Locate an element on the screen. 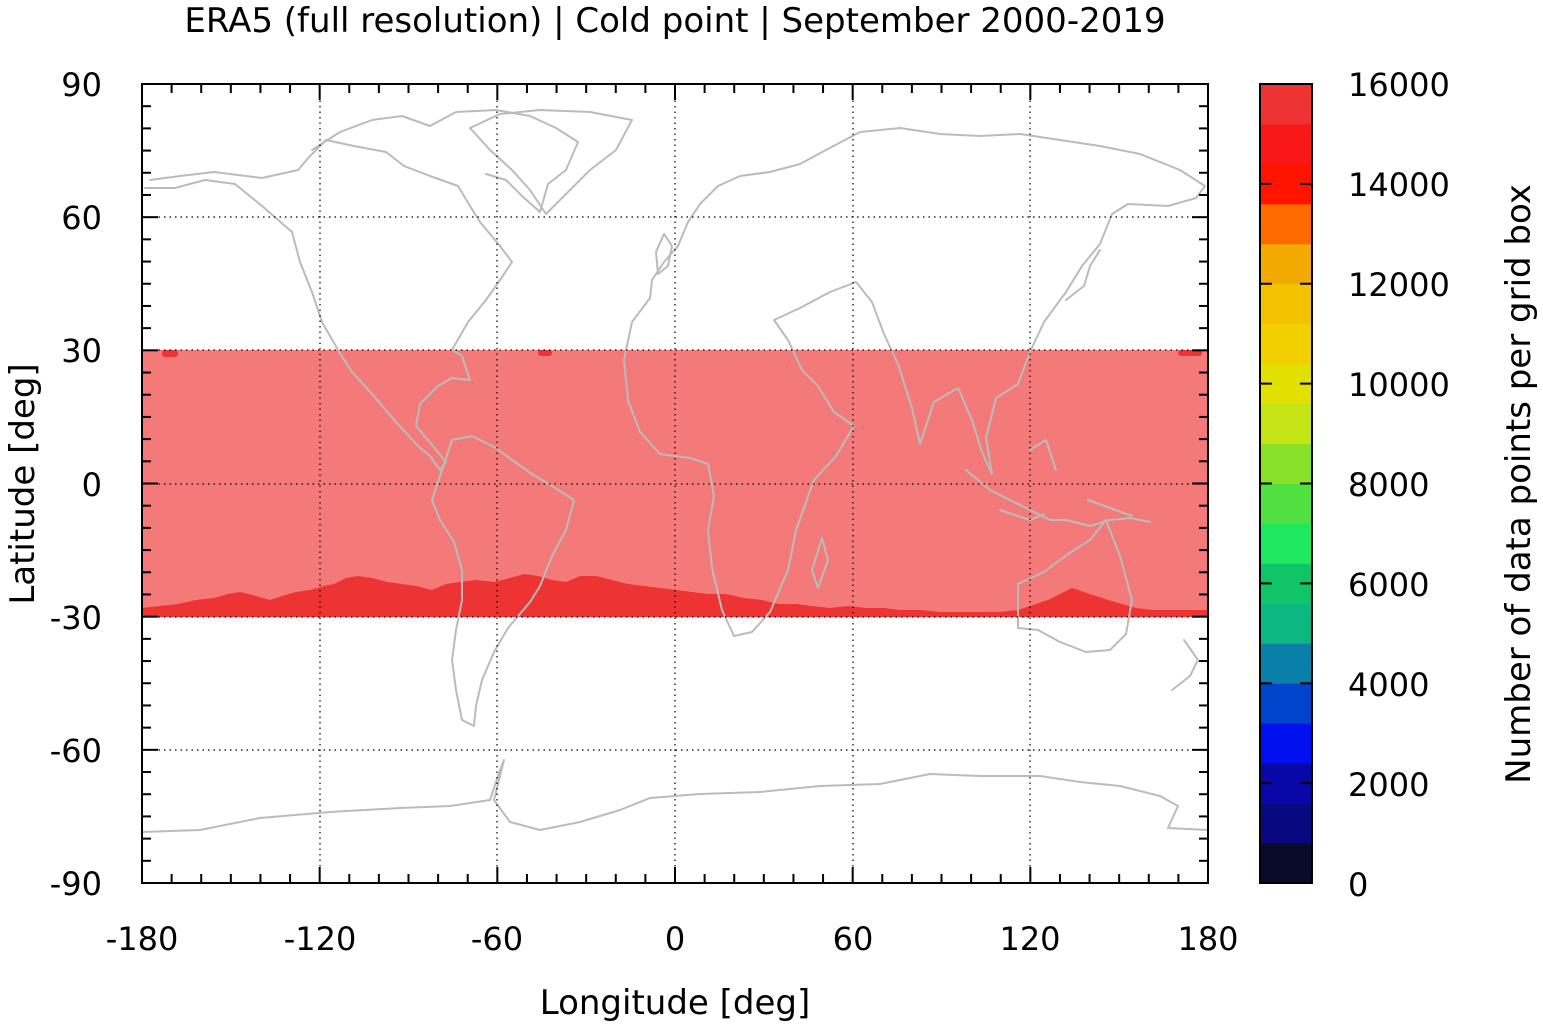 The height and width of the screenshot is (1033, 1543). coastline-greenland is located at coordinates (551, 162).